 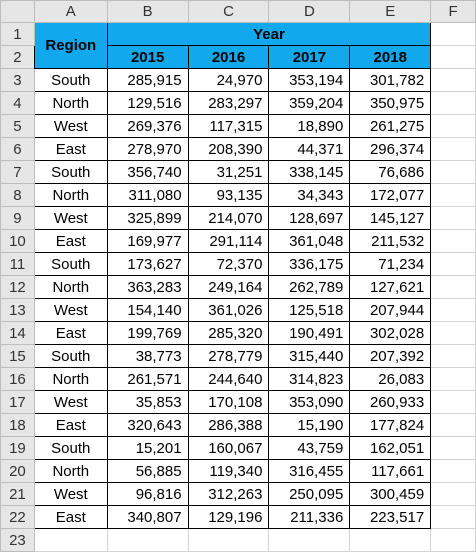 I want to click on row-header: 17, so click(x=17, y=402).